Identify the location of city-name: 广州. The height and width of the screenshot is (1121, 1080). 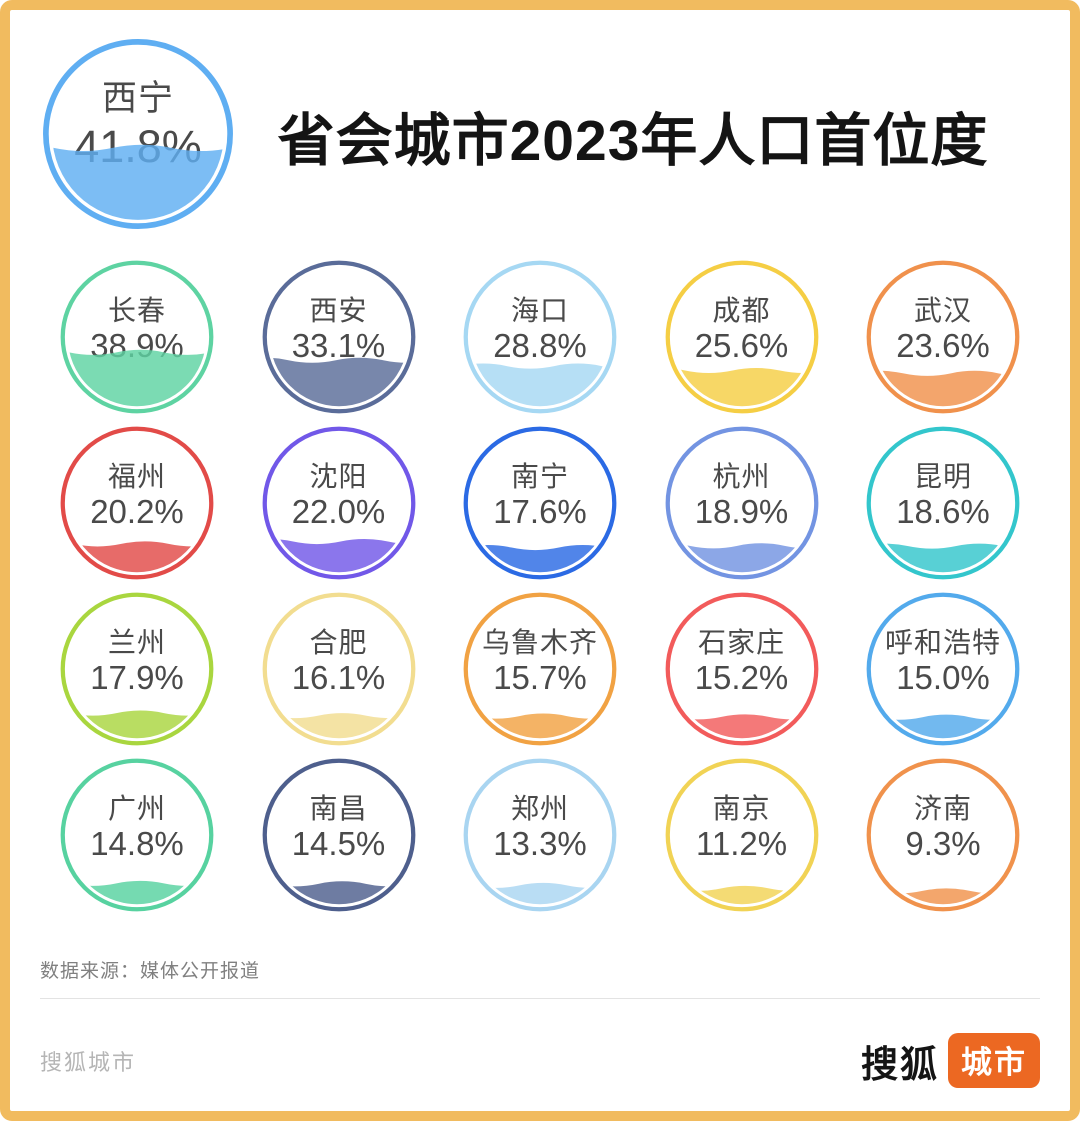
(136, 809).